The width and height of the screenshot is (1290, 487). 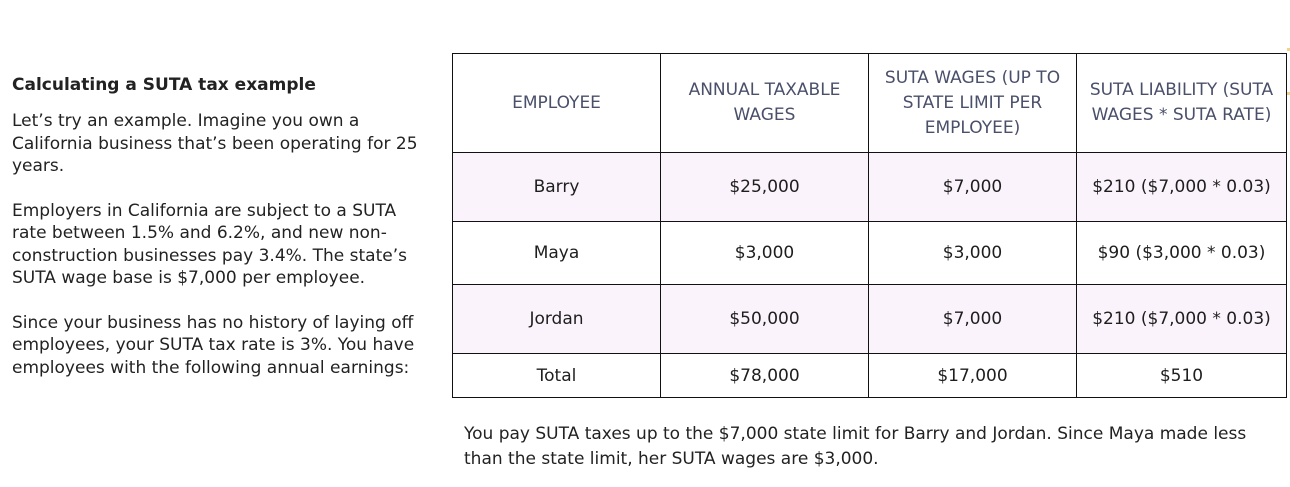 I want to click on cell-annual-wages: $3,000, so click(x=764, y=253).